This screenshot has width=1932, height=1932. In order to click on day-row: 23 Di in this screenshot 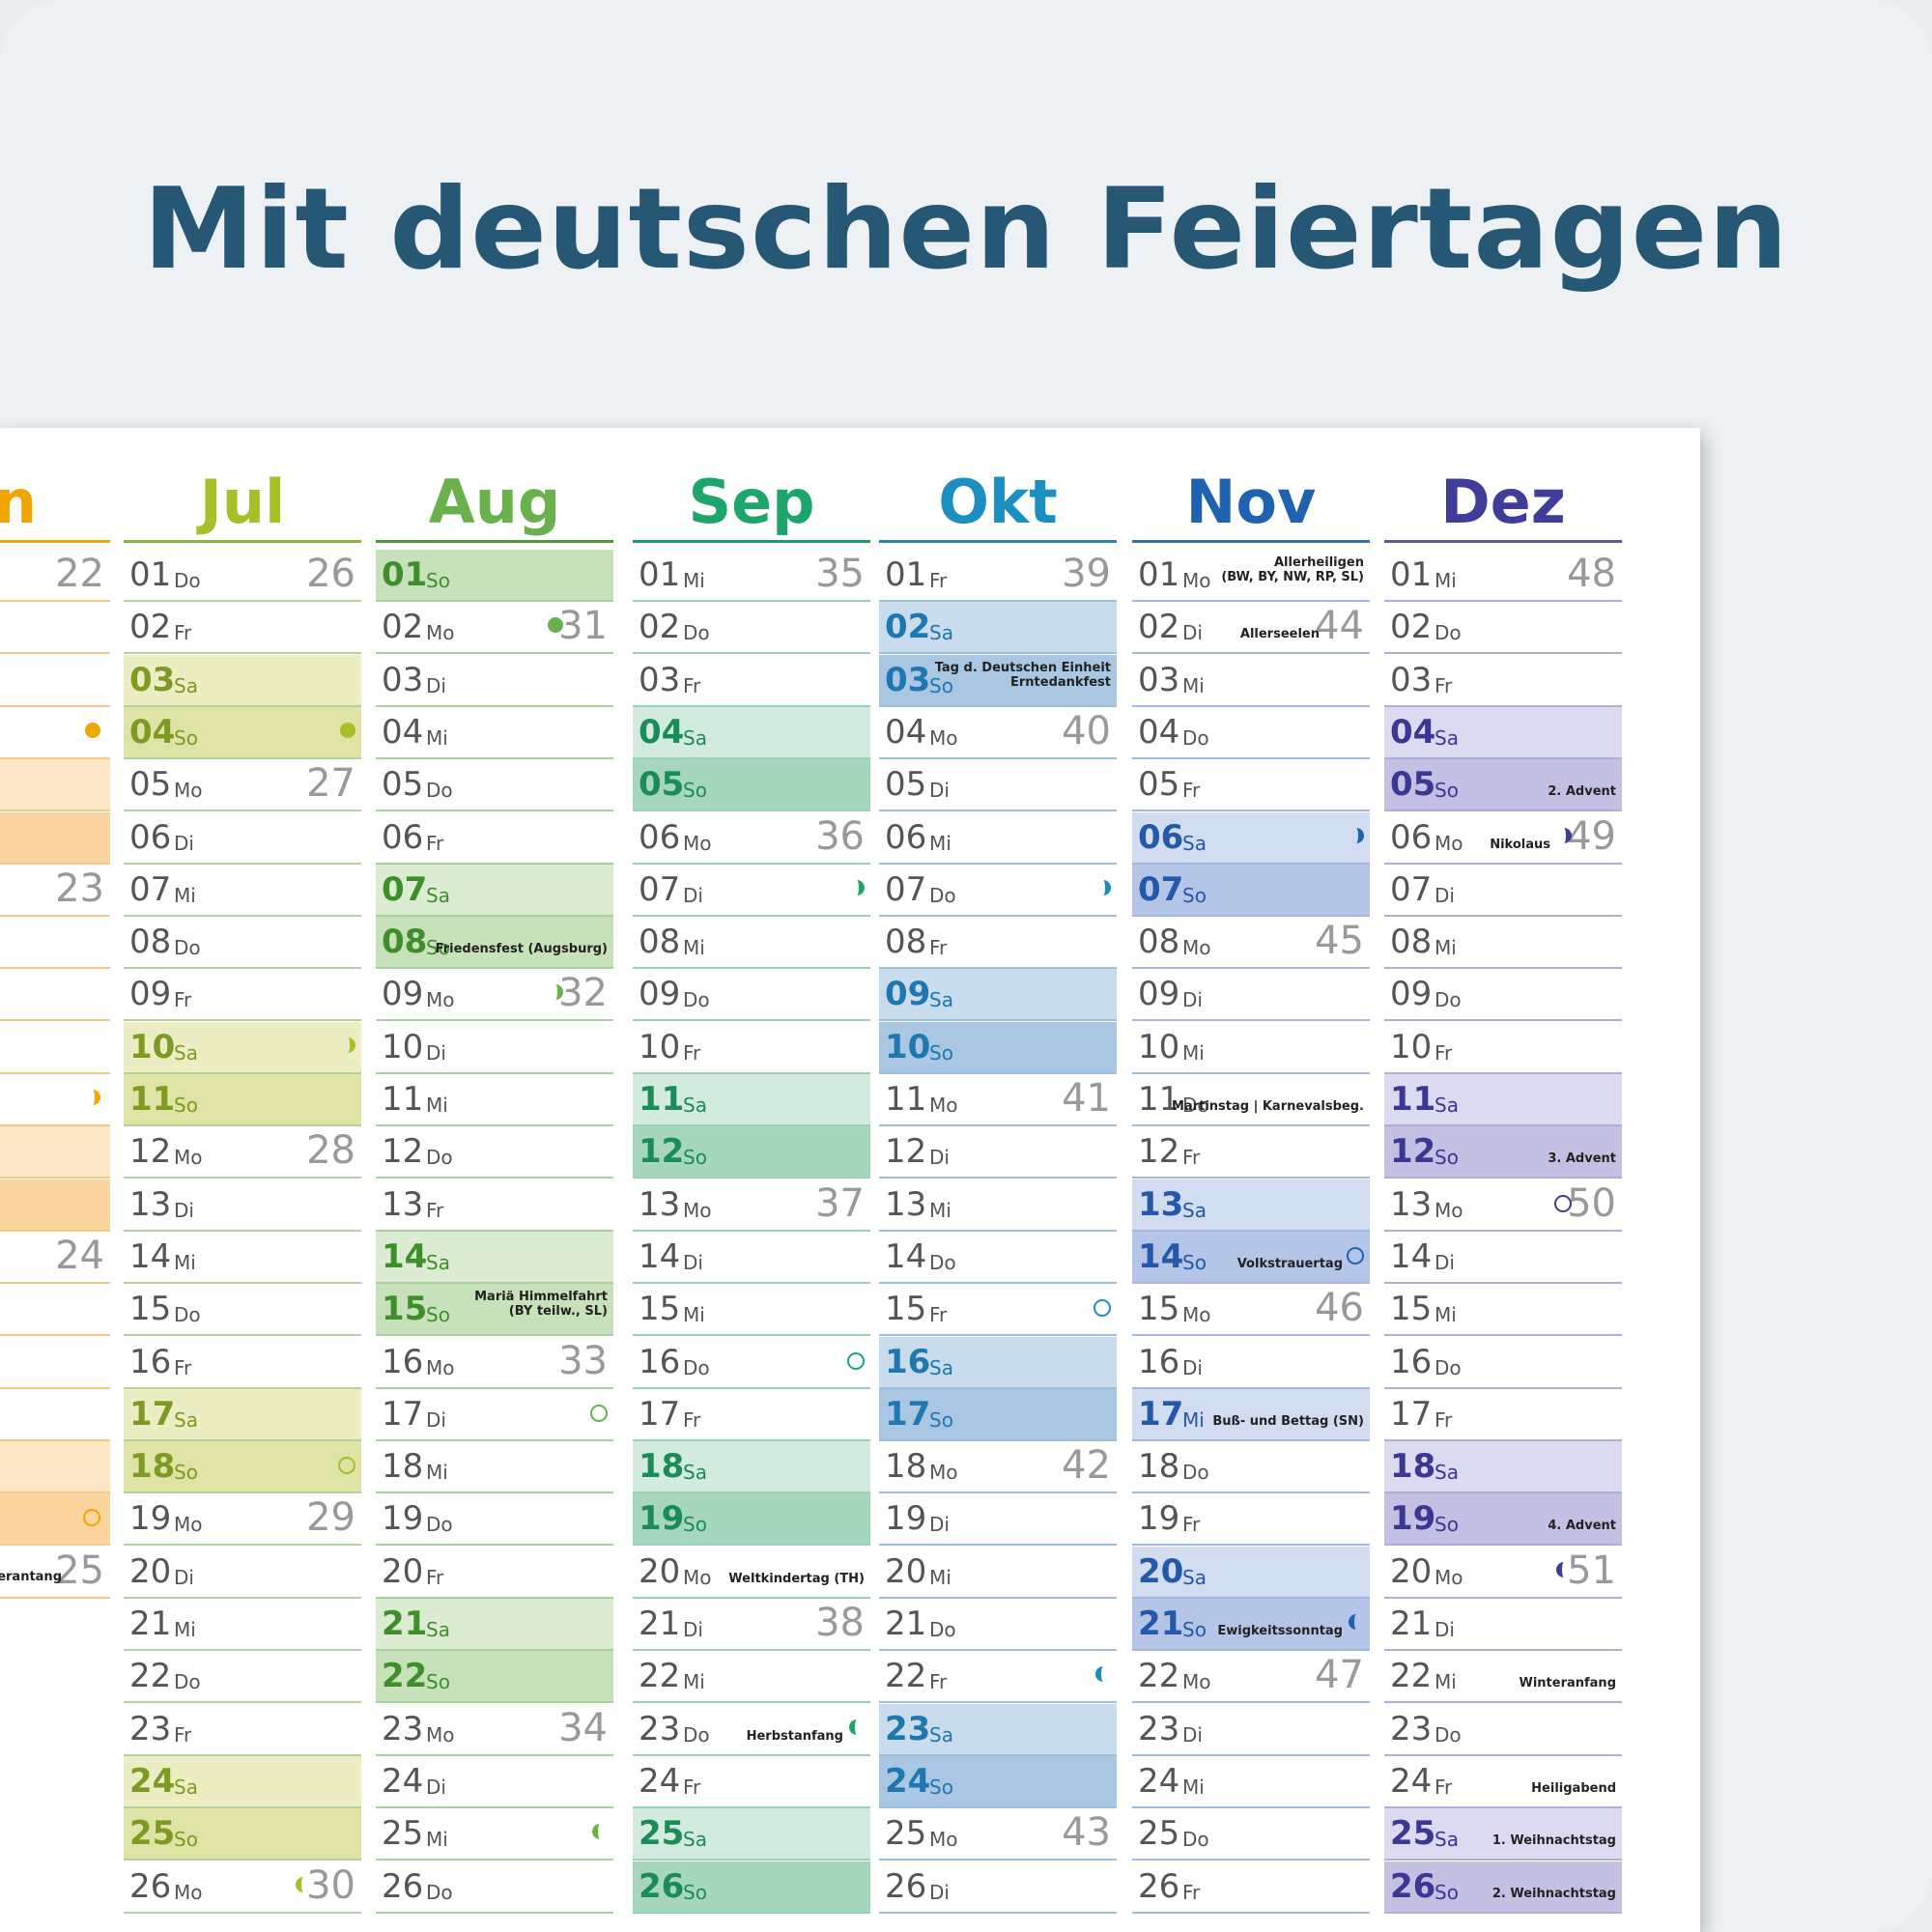, I will do `click(1251, 1730)`.